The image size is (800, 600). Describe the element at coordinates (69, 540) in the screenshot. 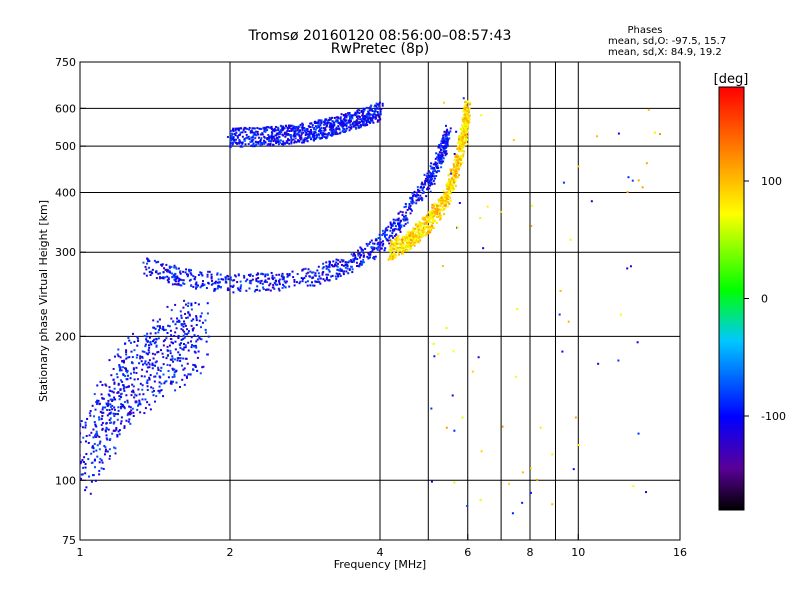

I see `y-tick-label: 75` at that location.